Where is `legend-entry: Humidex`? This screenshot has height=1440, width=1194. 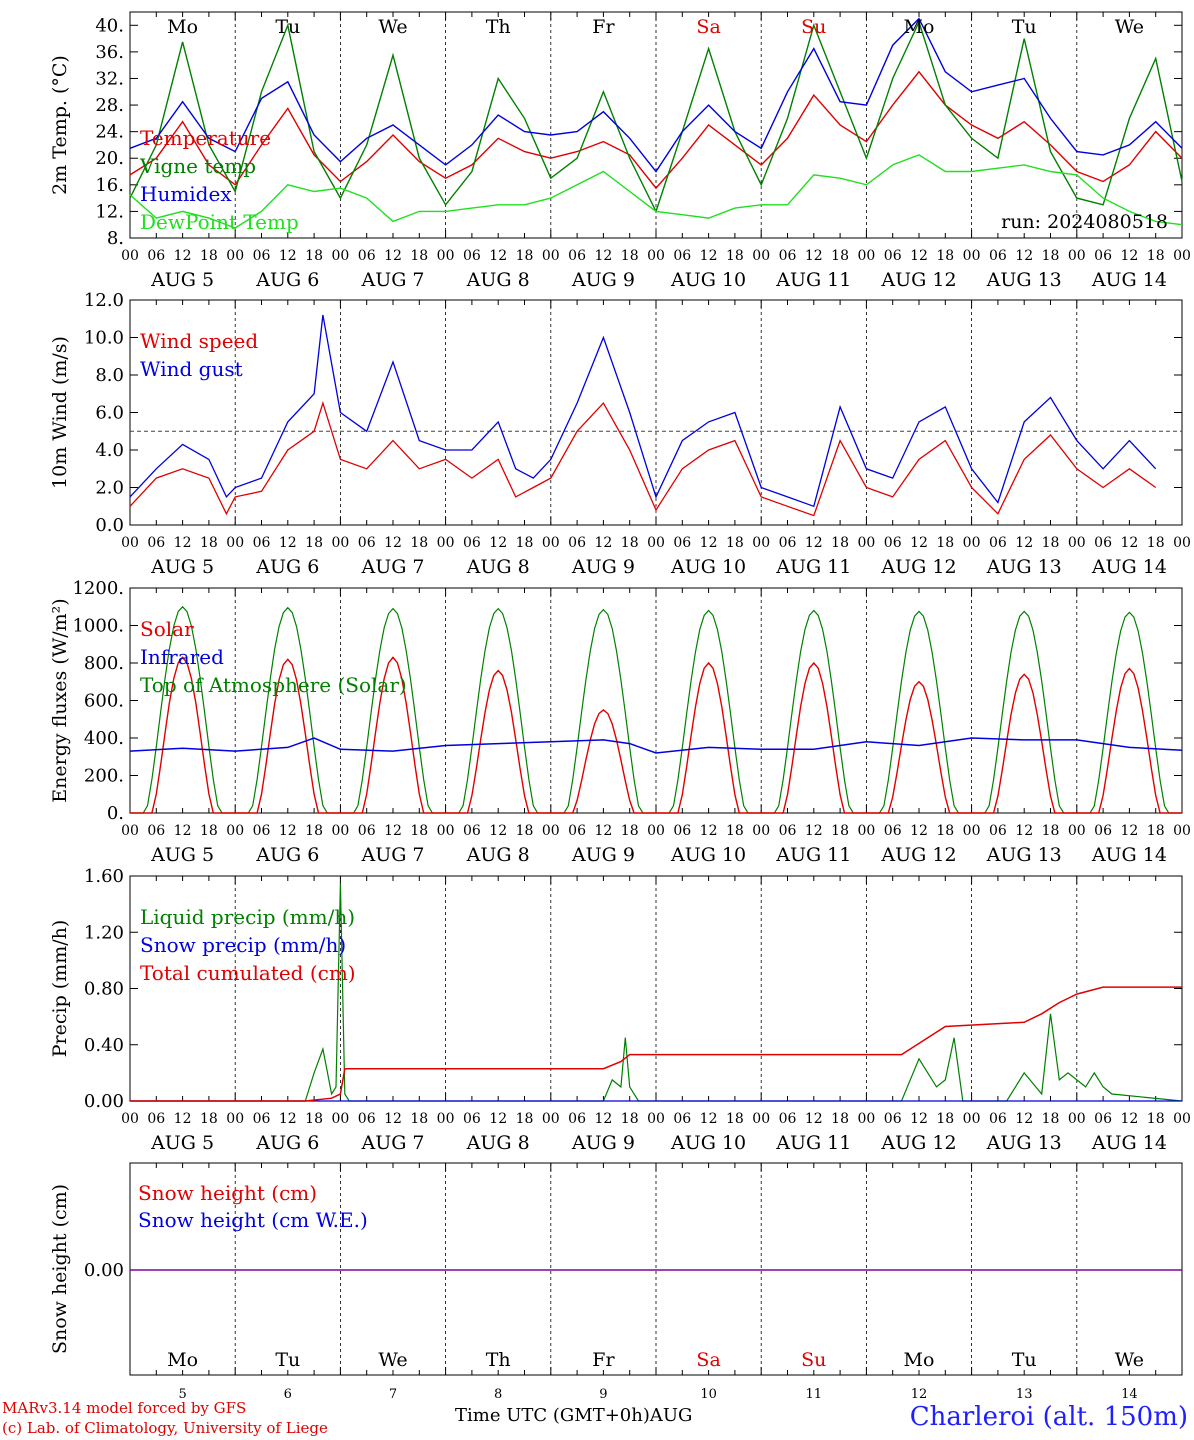
legend-entry: Humidex is located at coordinates (186, 194).